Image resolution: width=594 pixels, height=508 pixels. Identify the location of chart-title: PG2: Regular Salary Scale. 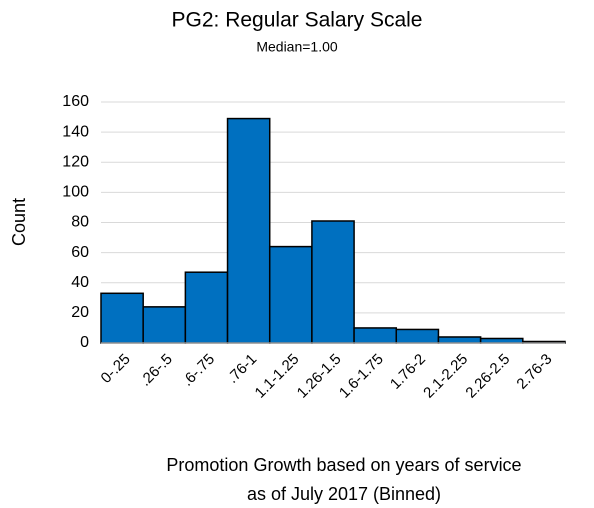
(297, 20).